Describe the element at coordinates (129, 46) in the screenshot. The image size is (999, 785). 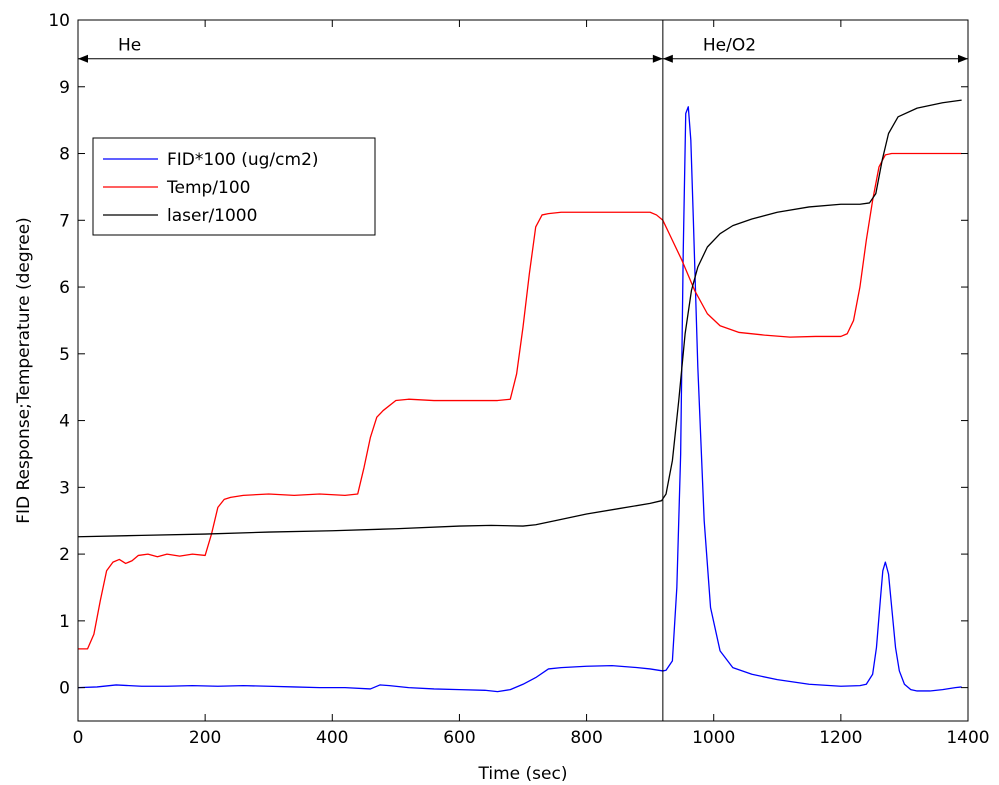
I see `annotation-label-0: He` at that location.